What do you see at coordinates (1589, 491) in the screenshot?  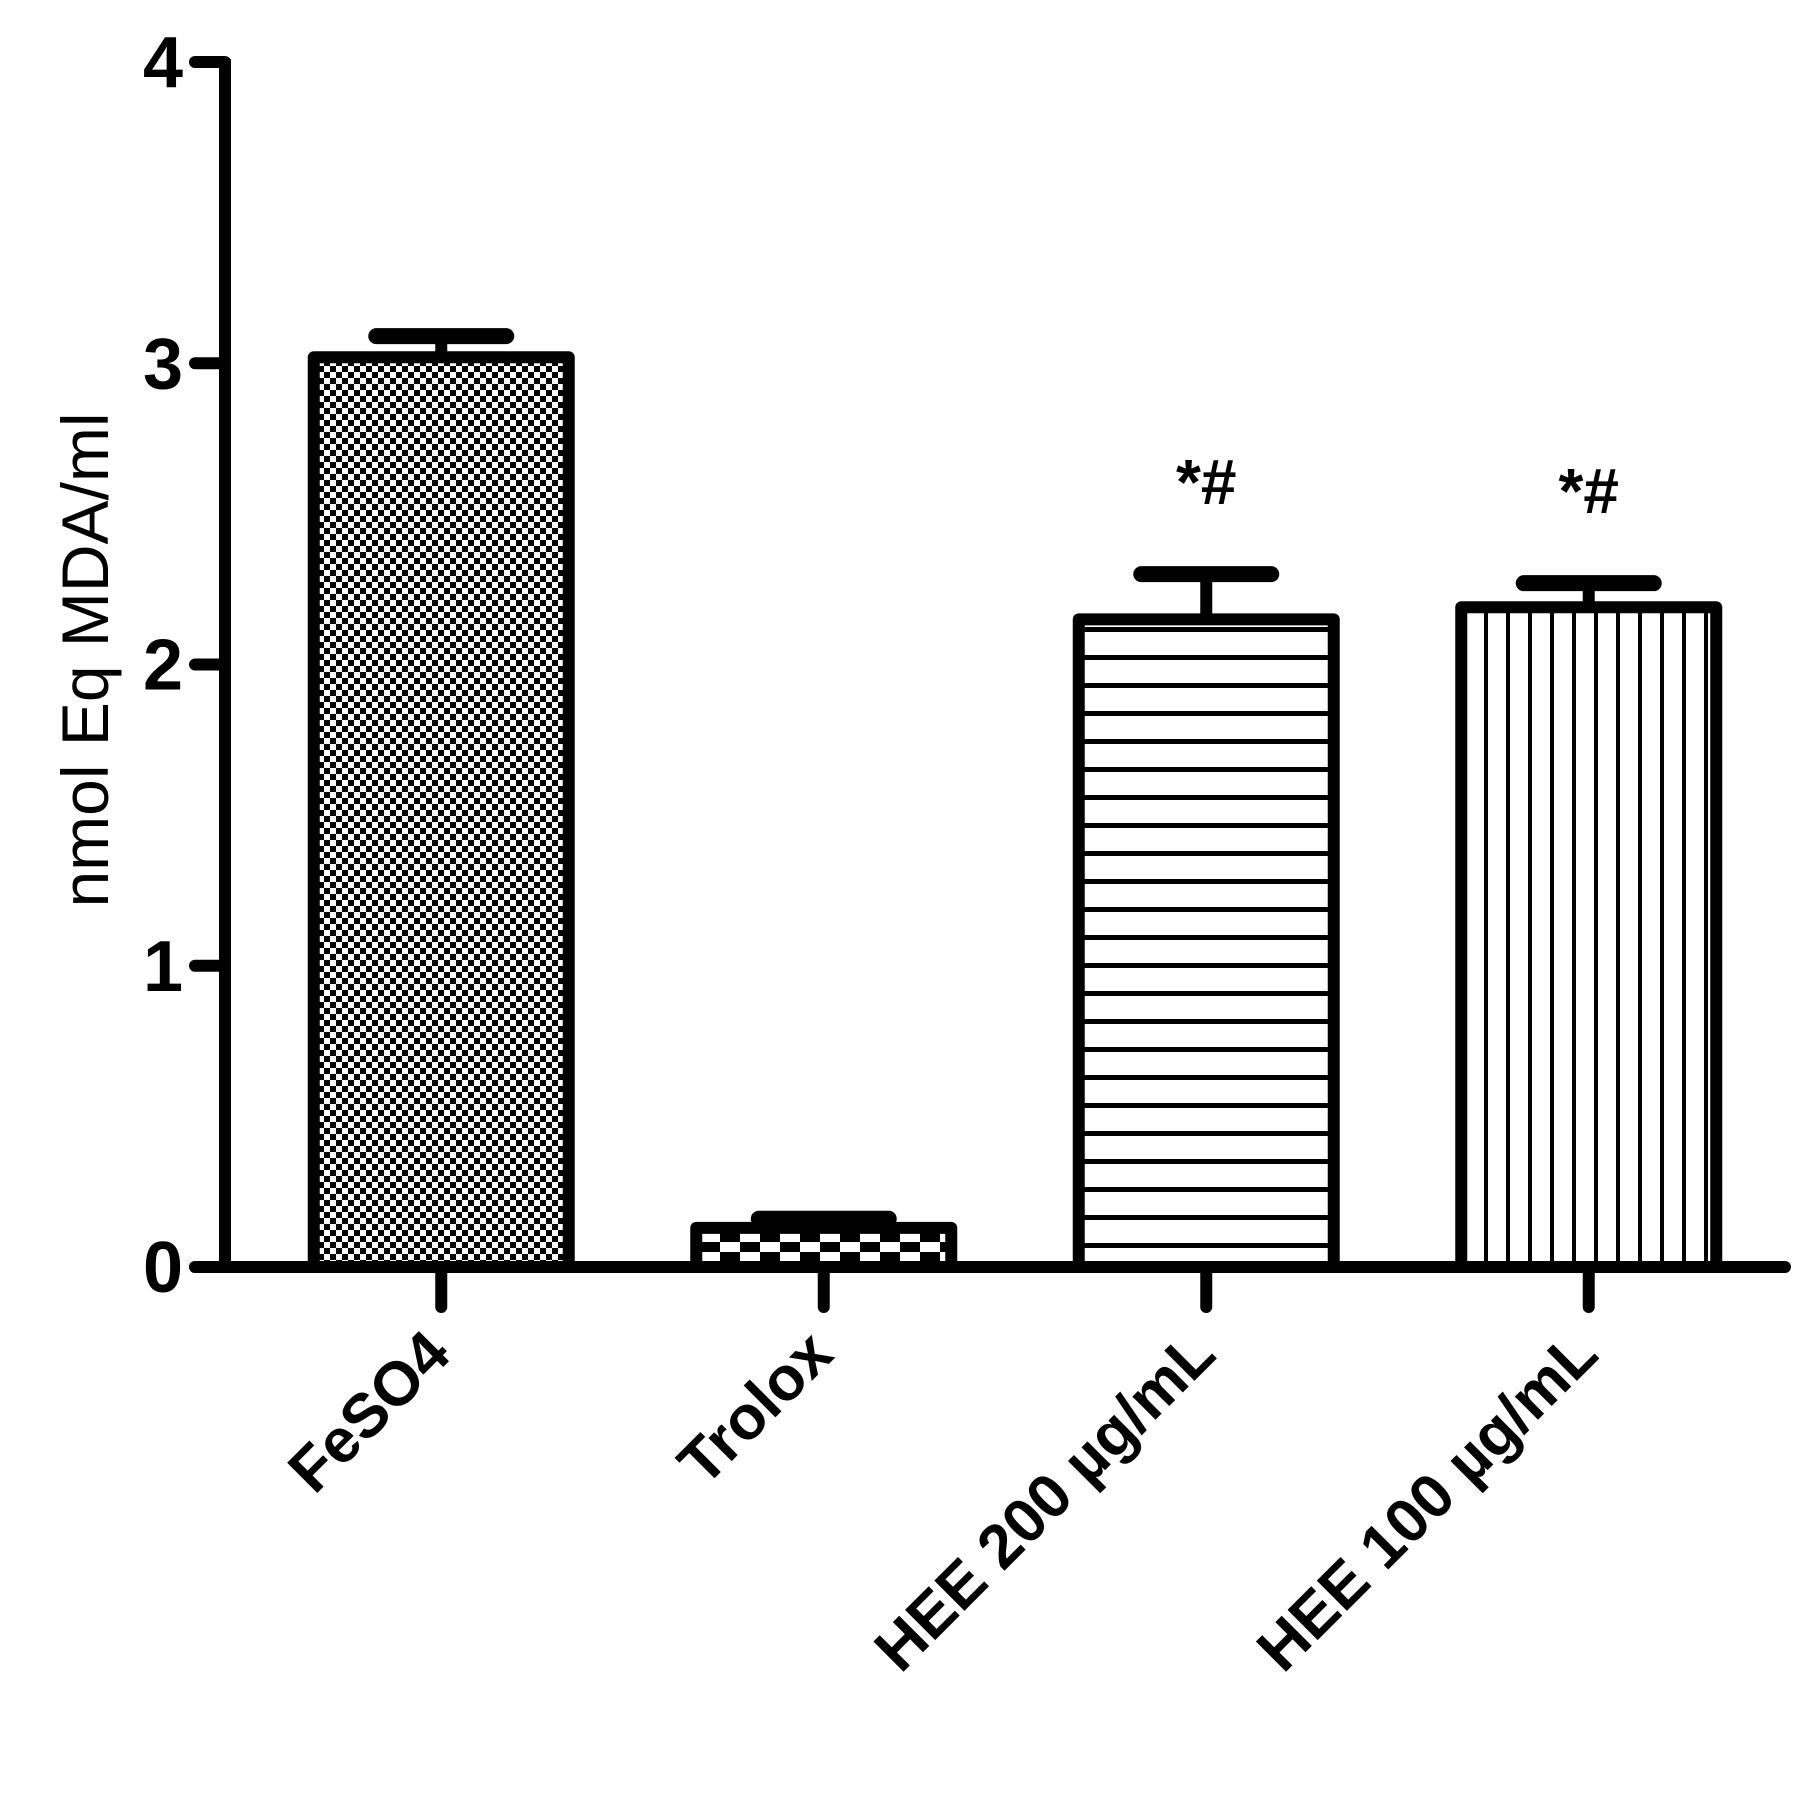 I see `significance-annotation-3: *#` at bounding box center [1589, 491].